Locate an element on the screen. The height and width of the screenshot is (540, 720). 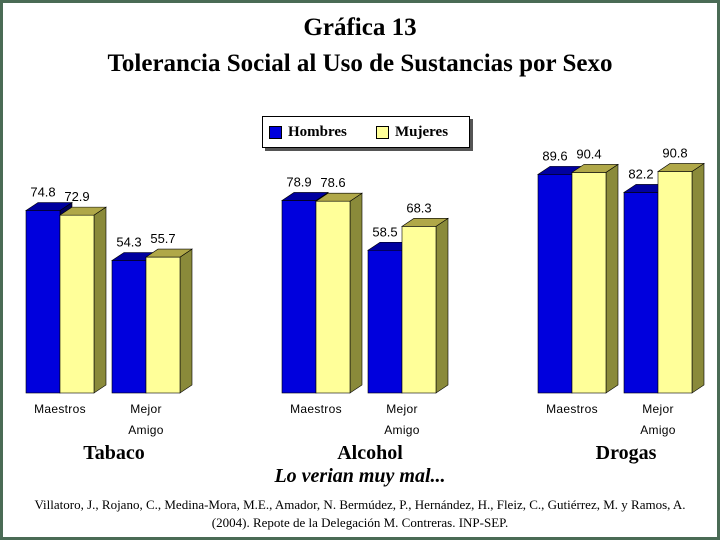
data-label-alcohol-maestros-mujeres: 78.6 is located at coordinates (332, 182).